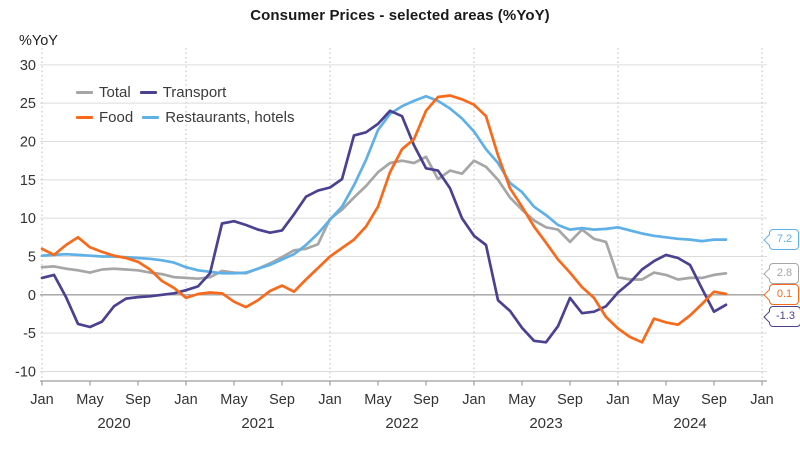 The height and width of the screenshot is (450, 800). What do you see at coordinates (29, 334) in the screenshot?
I see `y-tick-label: -5` at bounding box center [29, 334].